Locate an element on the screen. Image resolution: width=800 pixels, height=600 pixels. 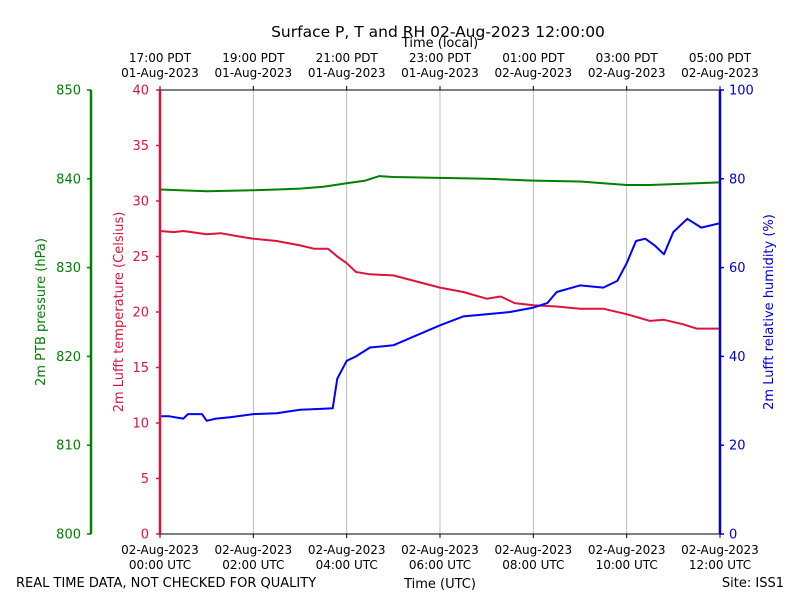
pressure-tick-label: 820 is located at coordinates (68, 357).